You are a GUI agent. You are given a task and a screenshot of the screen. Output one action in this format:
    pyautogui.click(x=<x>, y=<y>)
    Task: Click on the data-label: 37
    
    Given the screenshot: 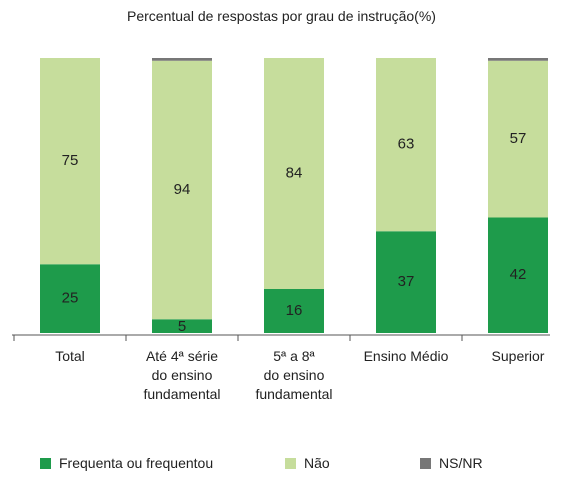 What is the action you would take?
    pyautogui.click(x=406, y=281)
    